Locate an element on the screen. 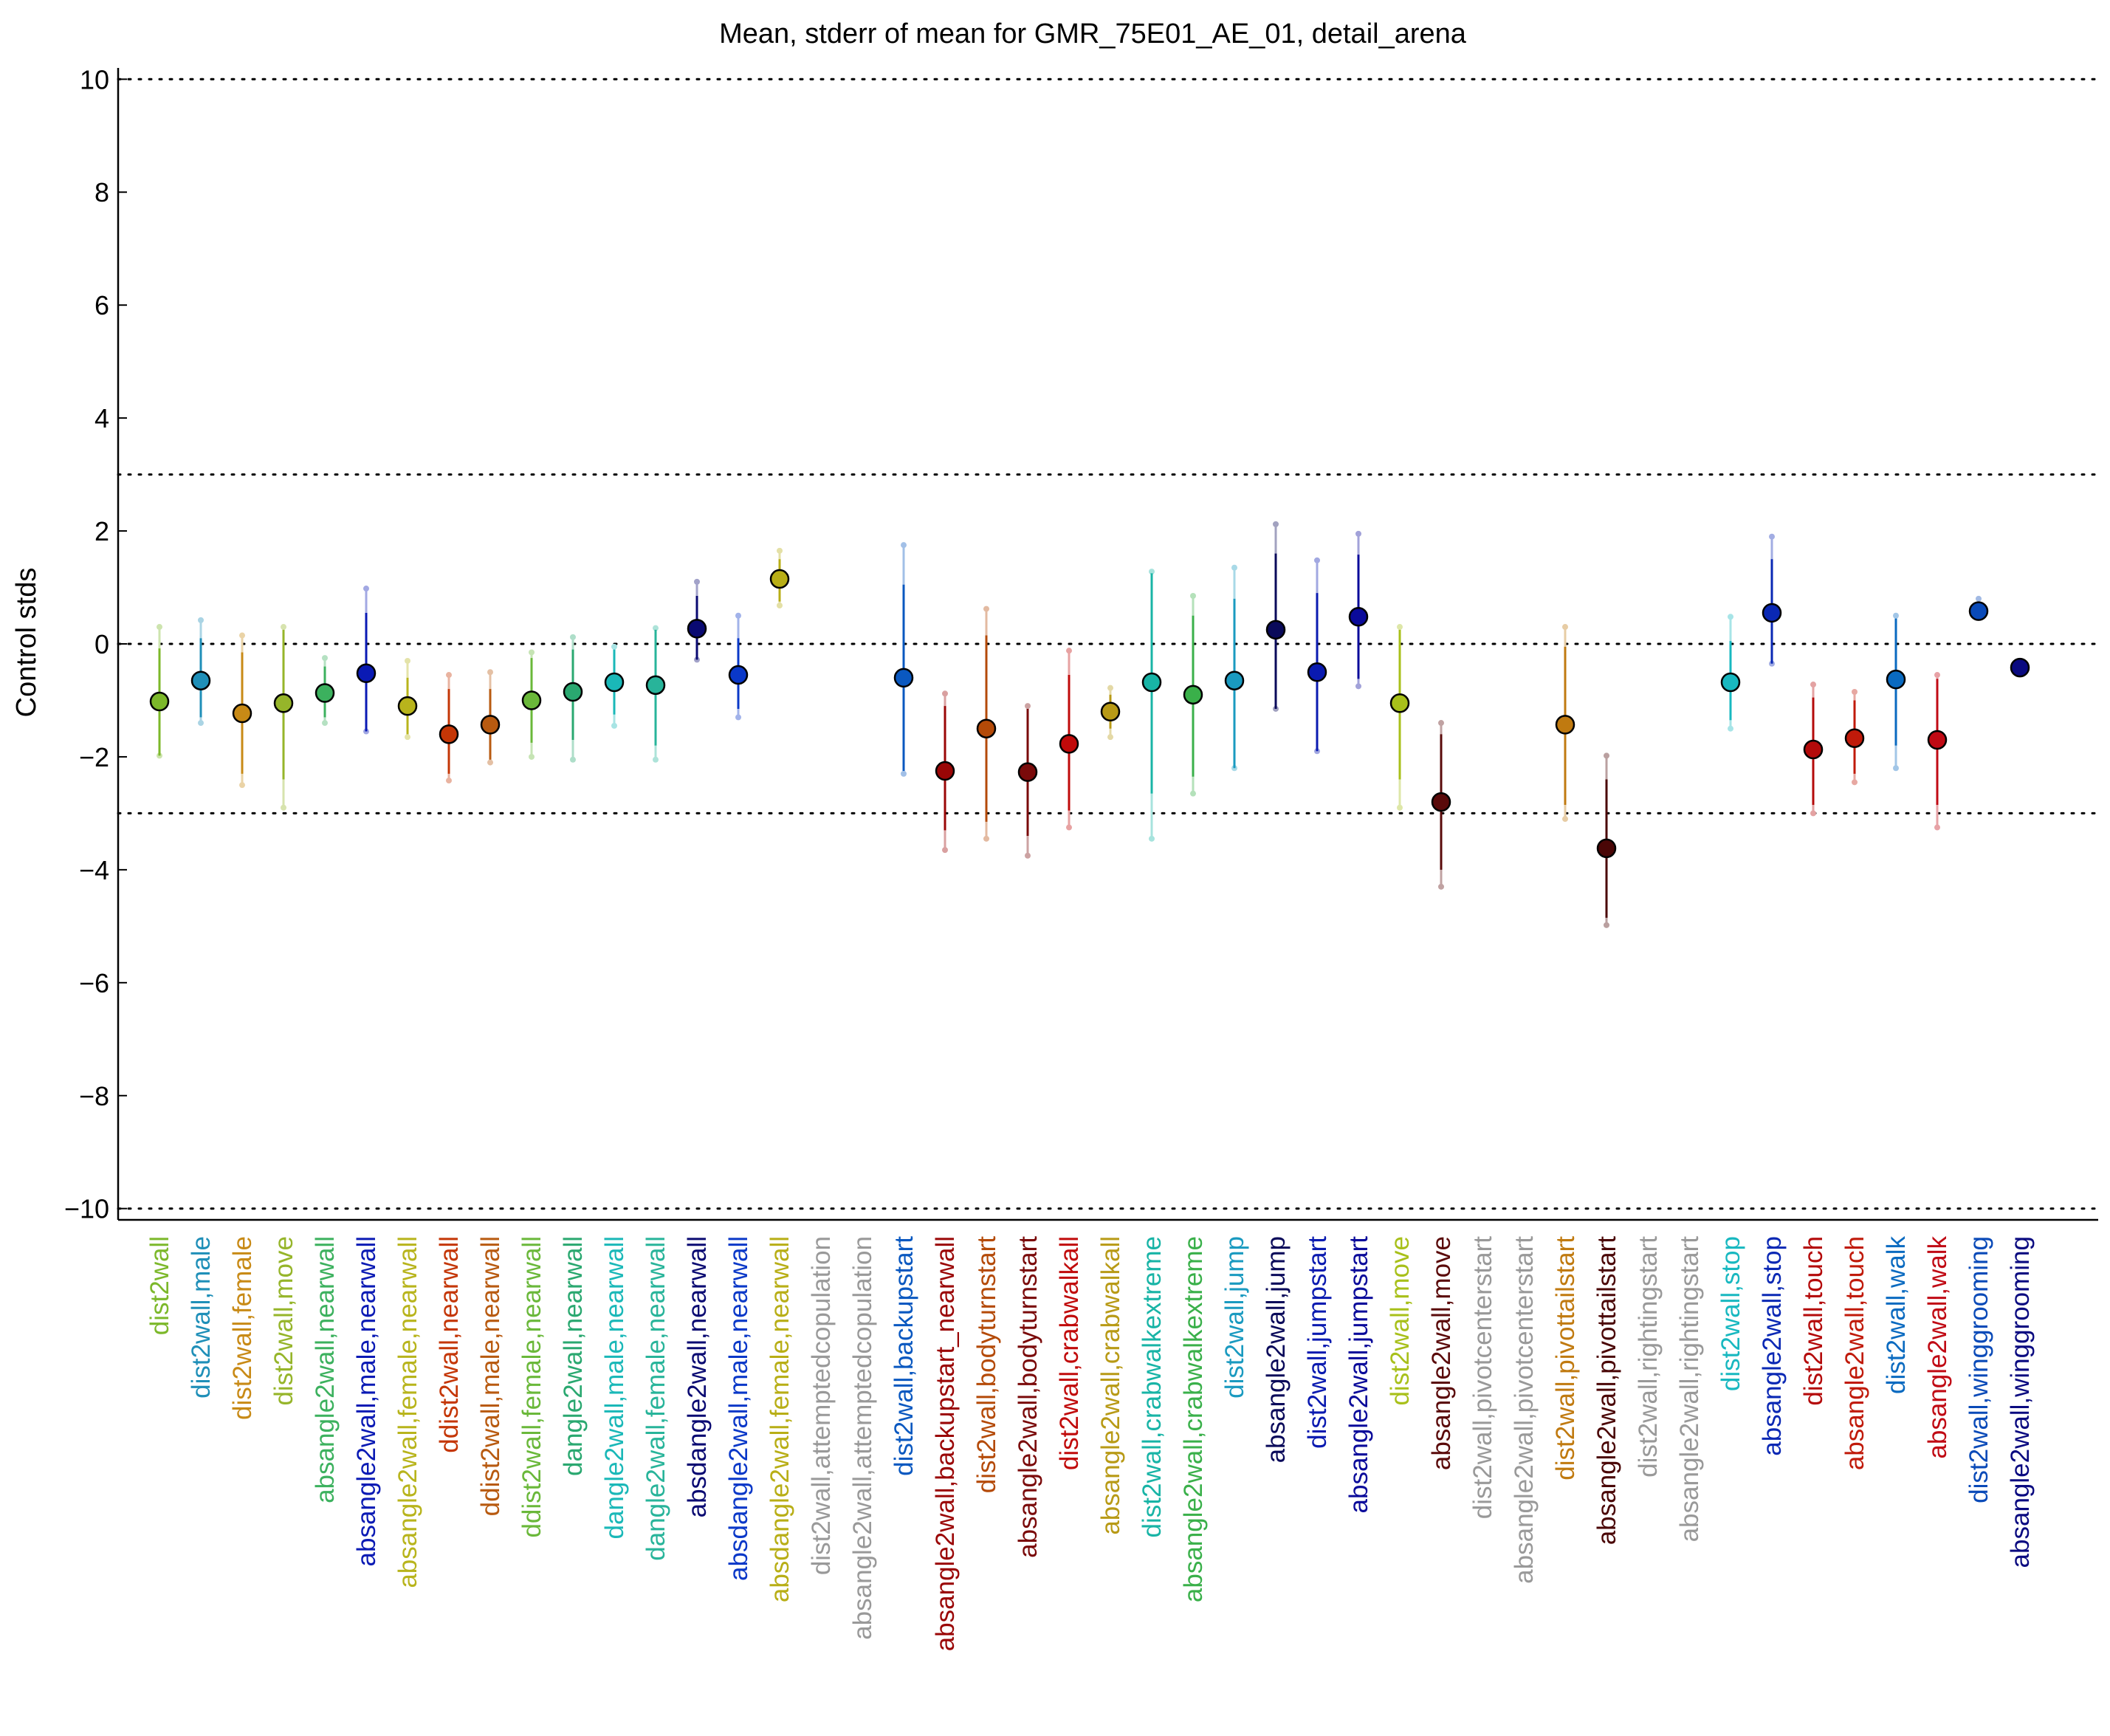  x-tick-label: absangle2wall,jumpstart is located at coordinates (1359, 1375).